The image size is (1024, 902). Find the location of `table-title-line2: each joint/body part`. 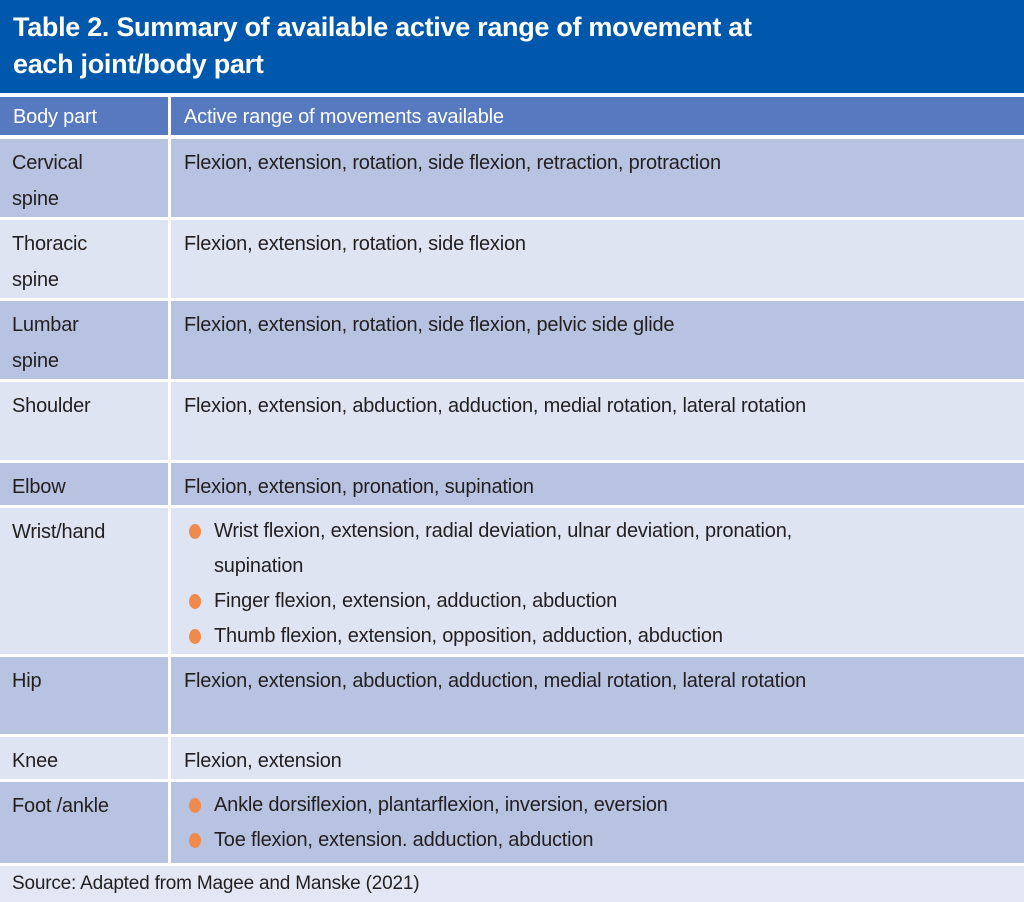

table-title-line2: each joint/body part is located at coordinates (138, 64).